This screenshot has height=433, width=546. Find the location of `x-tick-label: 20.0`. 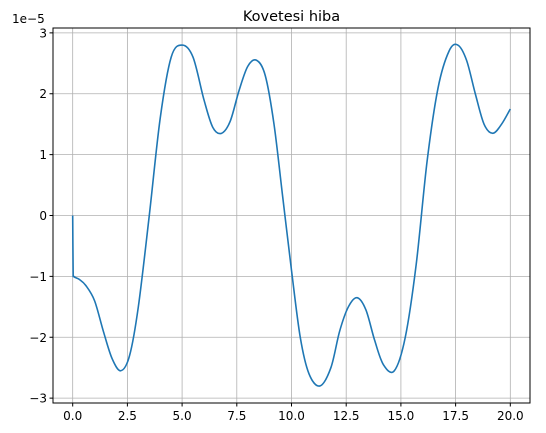

x-tick-label: 20.0 is located at coordinates (510, 416).